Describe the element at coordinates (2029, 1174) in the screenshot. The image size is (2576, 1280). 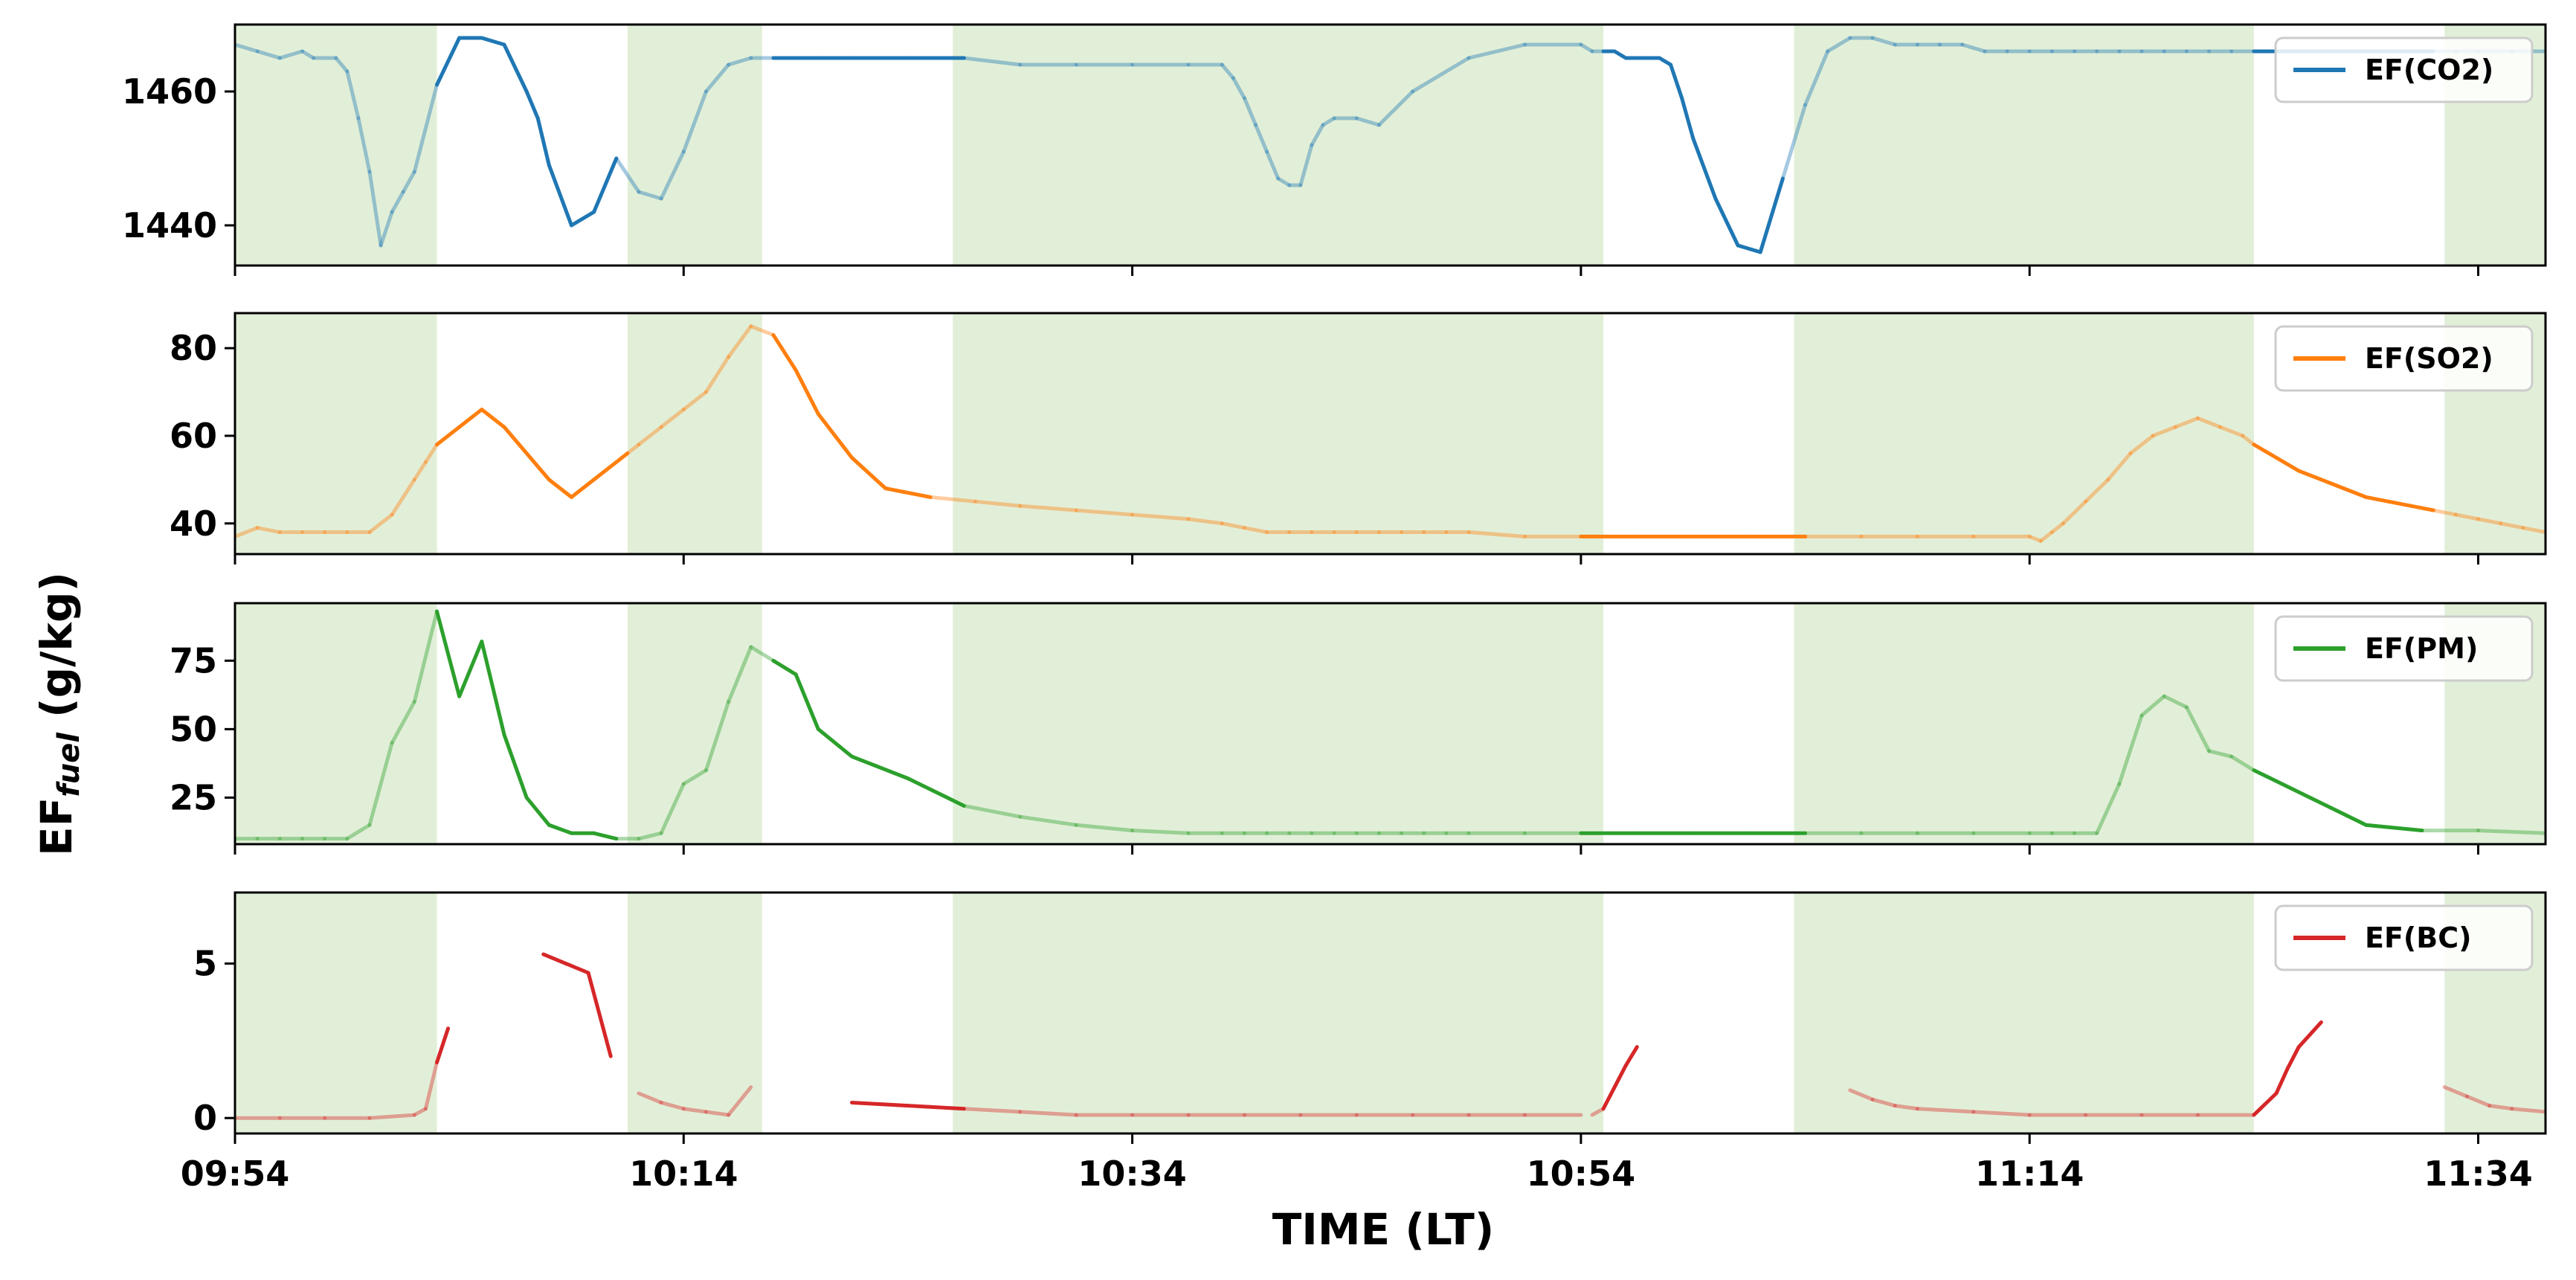
I see `x-tick-label: 11:14` at that location.